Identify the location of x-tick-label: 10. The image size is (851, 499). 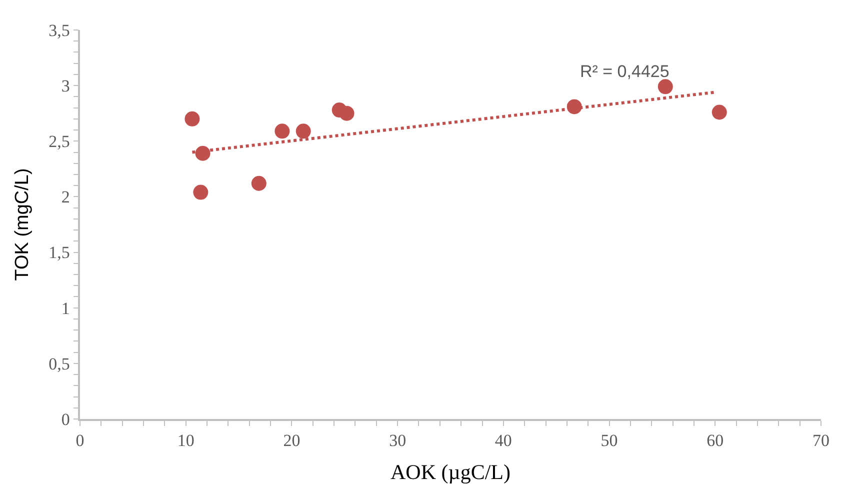
(185, 440).